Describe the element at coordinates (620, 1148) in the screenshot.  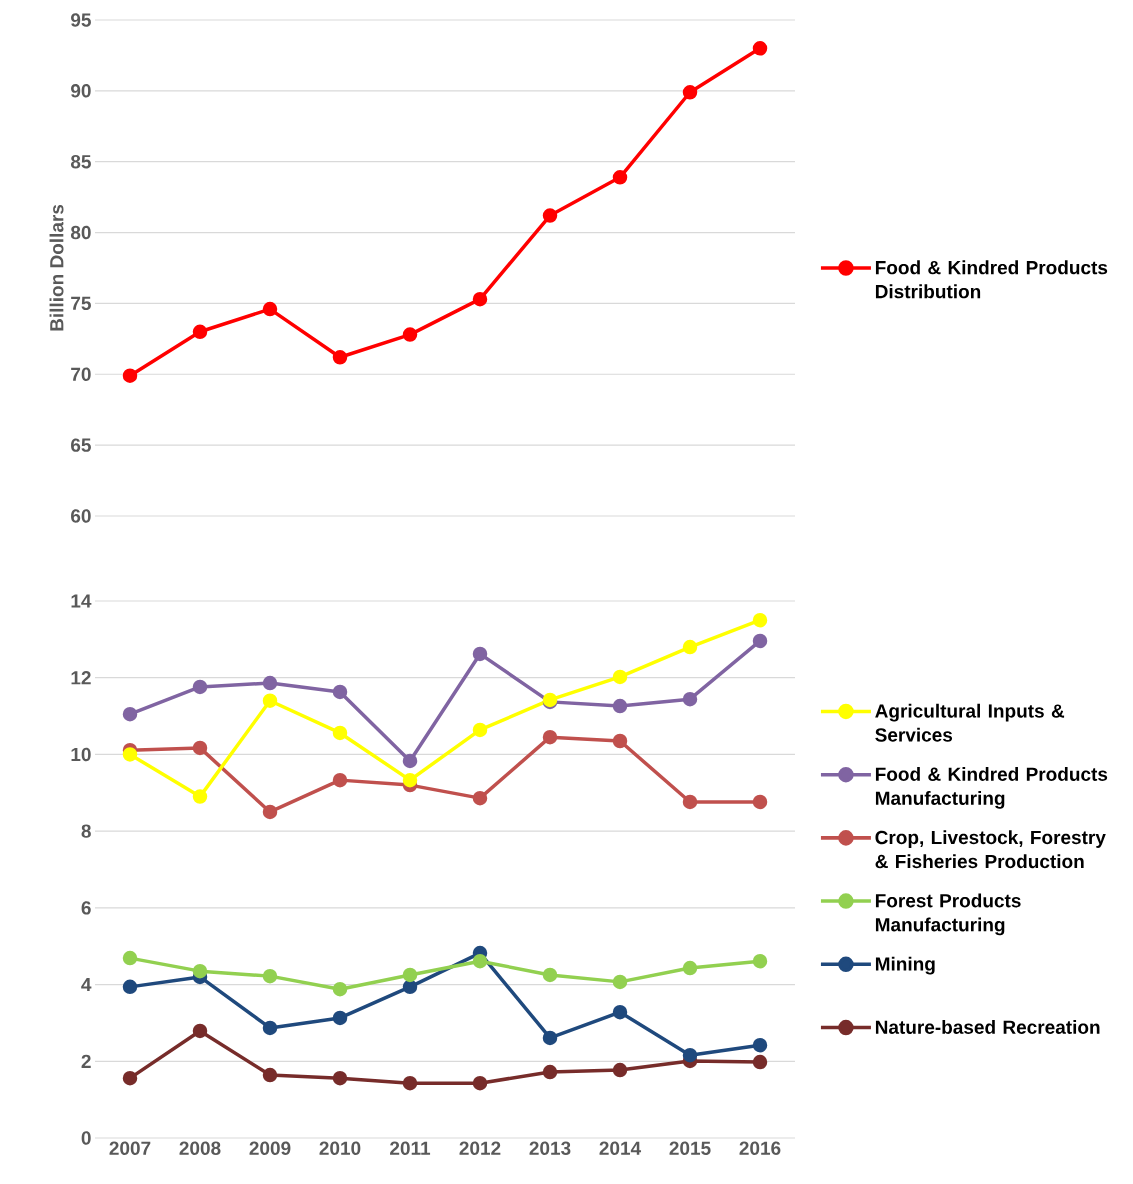
I see `x-tick-label: 2014` at that location.